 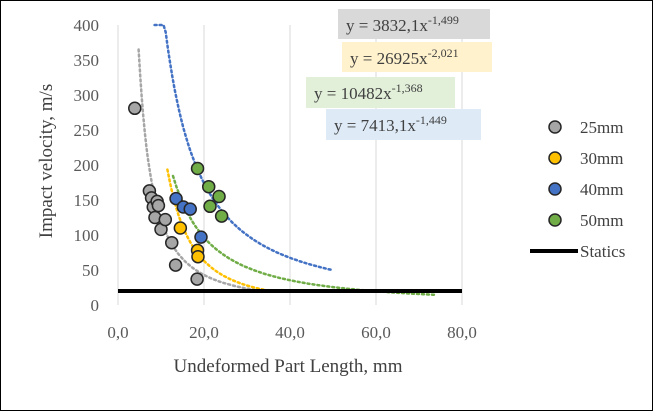 What do you see at coordinates (287, 366) in the screenshot?
I see `x-axis-label: Undeformed Part Length, mm` at bounding box center [287, 366].